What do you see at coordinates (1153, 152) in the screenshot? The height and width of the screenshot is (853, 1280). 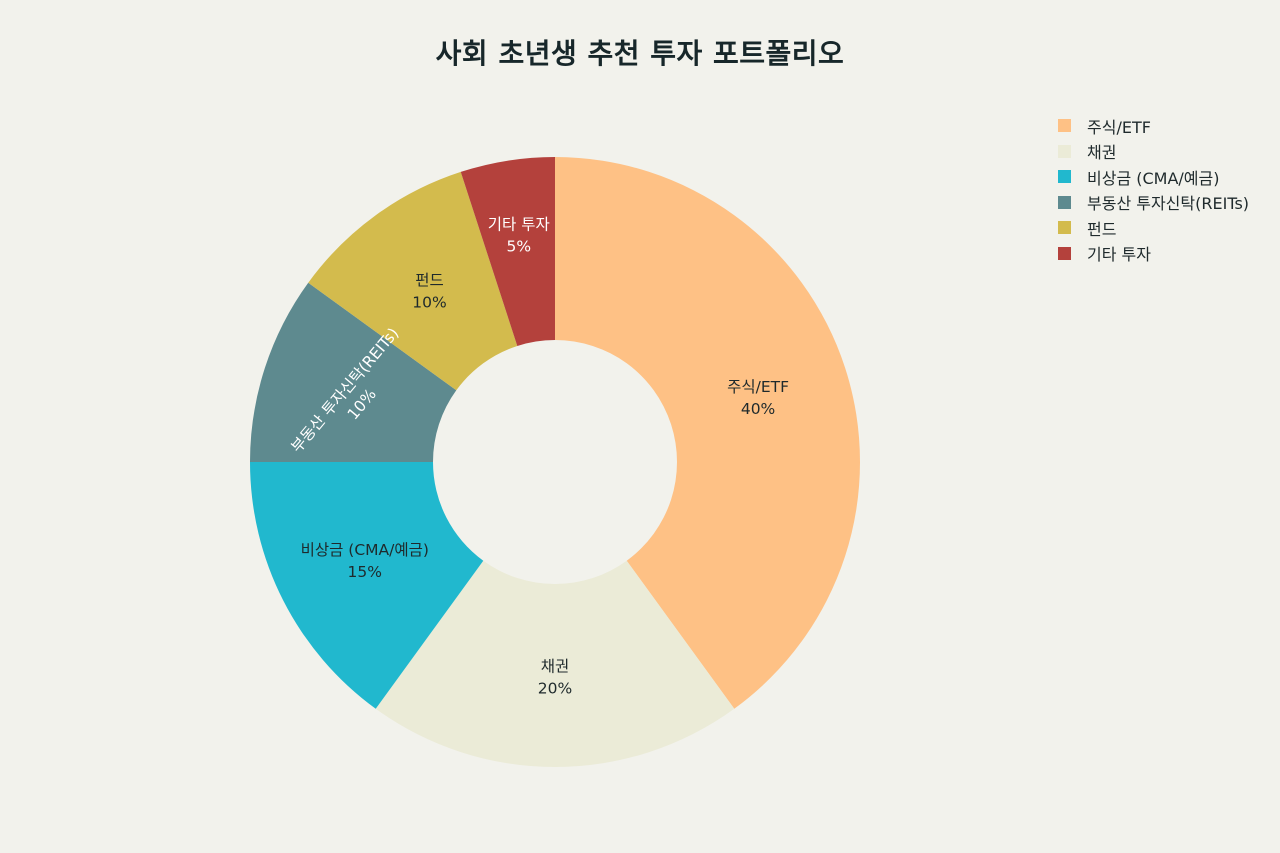 I see `legend-item: 채권` at bounding box center [1153, 152].